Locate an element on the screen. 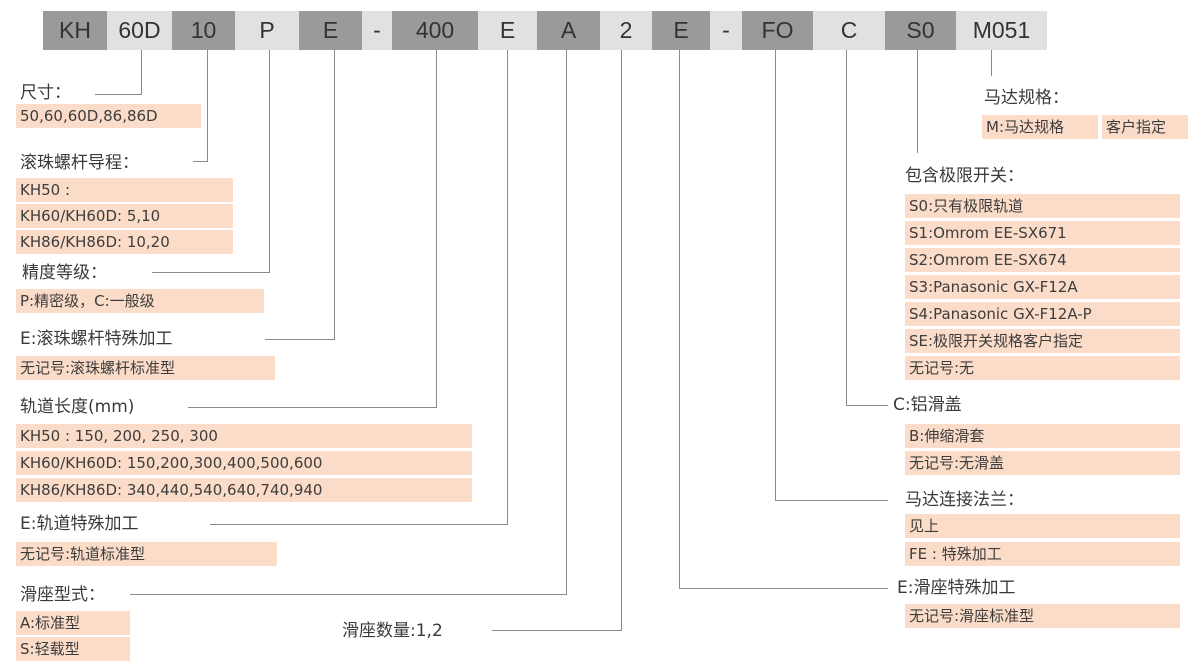 This screenshot has width=1200, height=668. motor-flange-option: FE : 特殊加工 is located at coordinates (1042, 554).